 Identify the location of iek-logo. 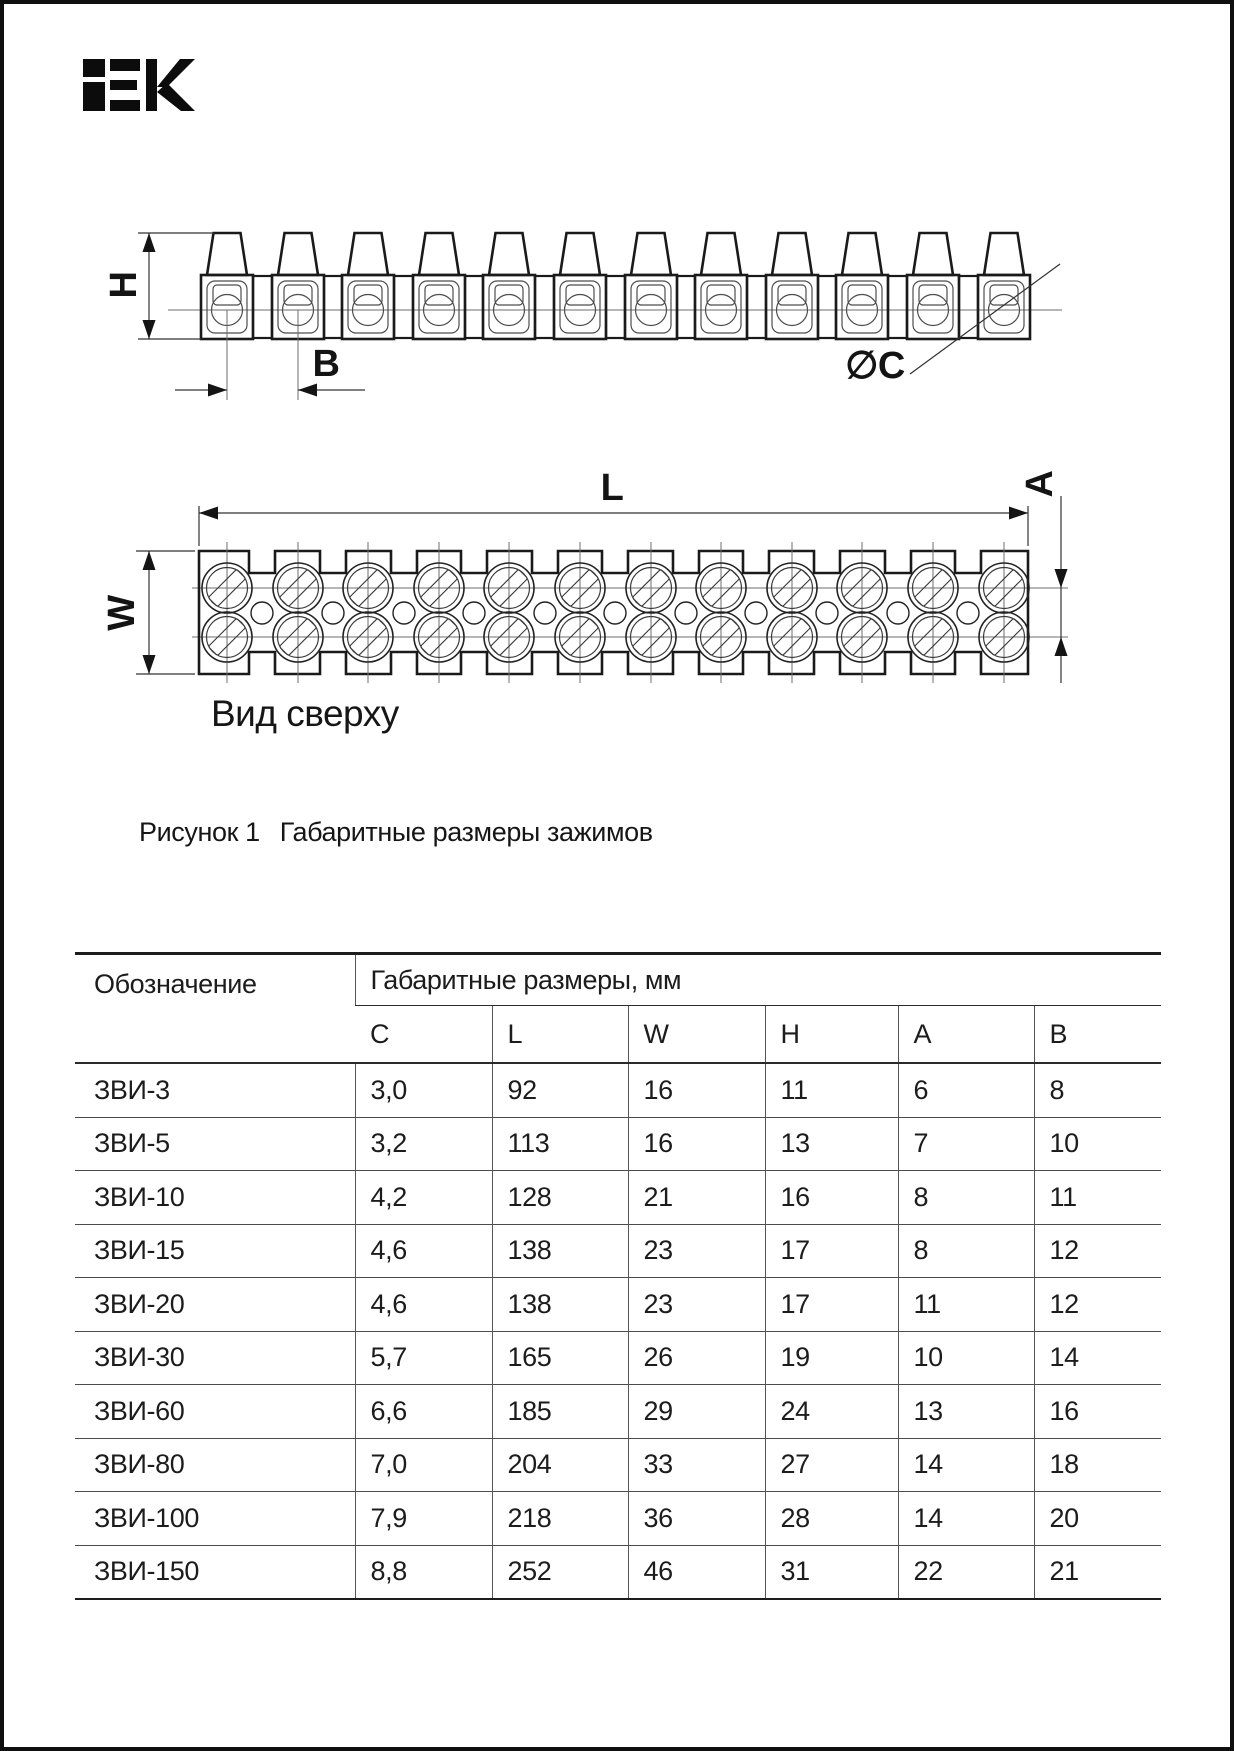
(139, 85).